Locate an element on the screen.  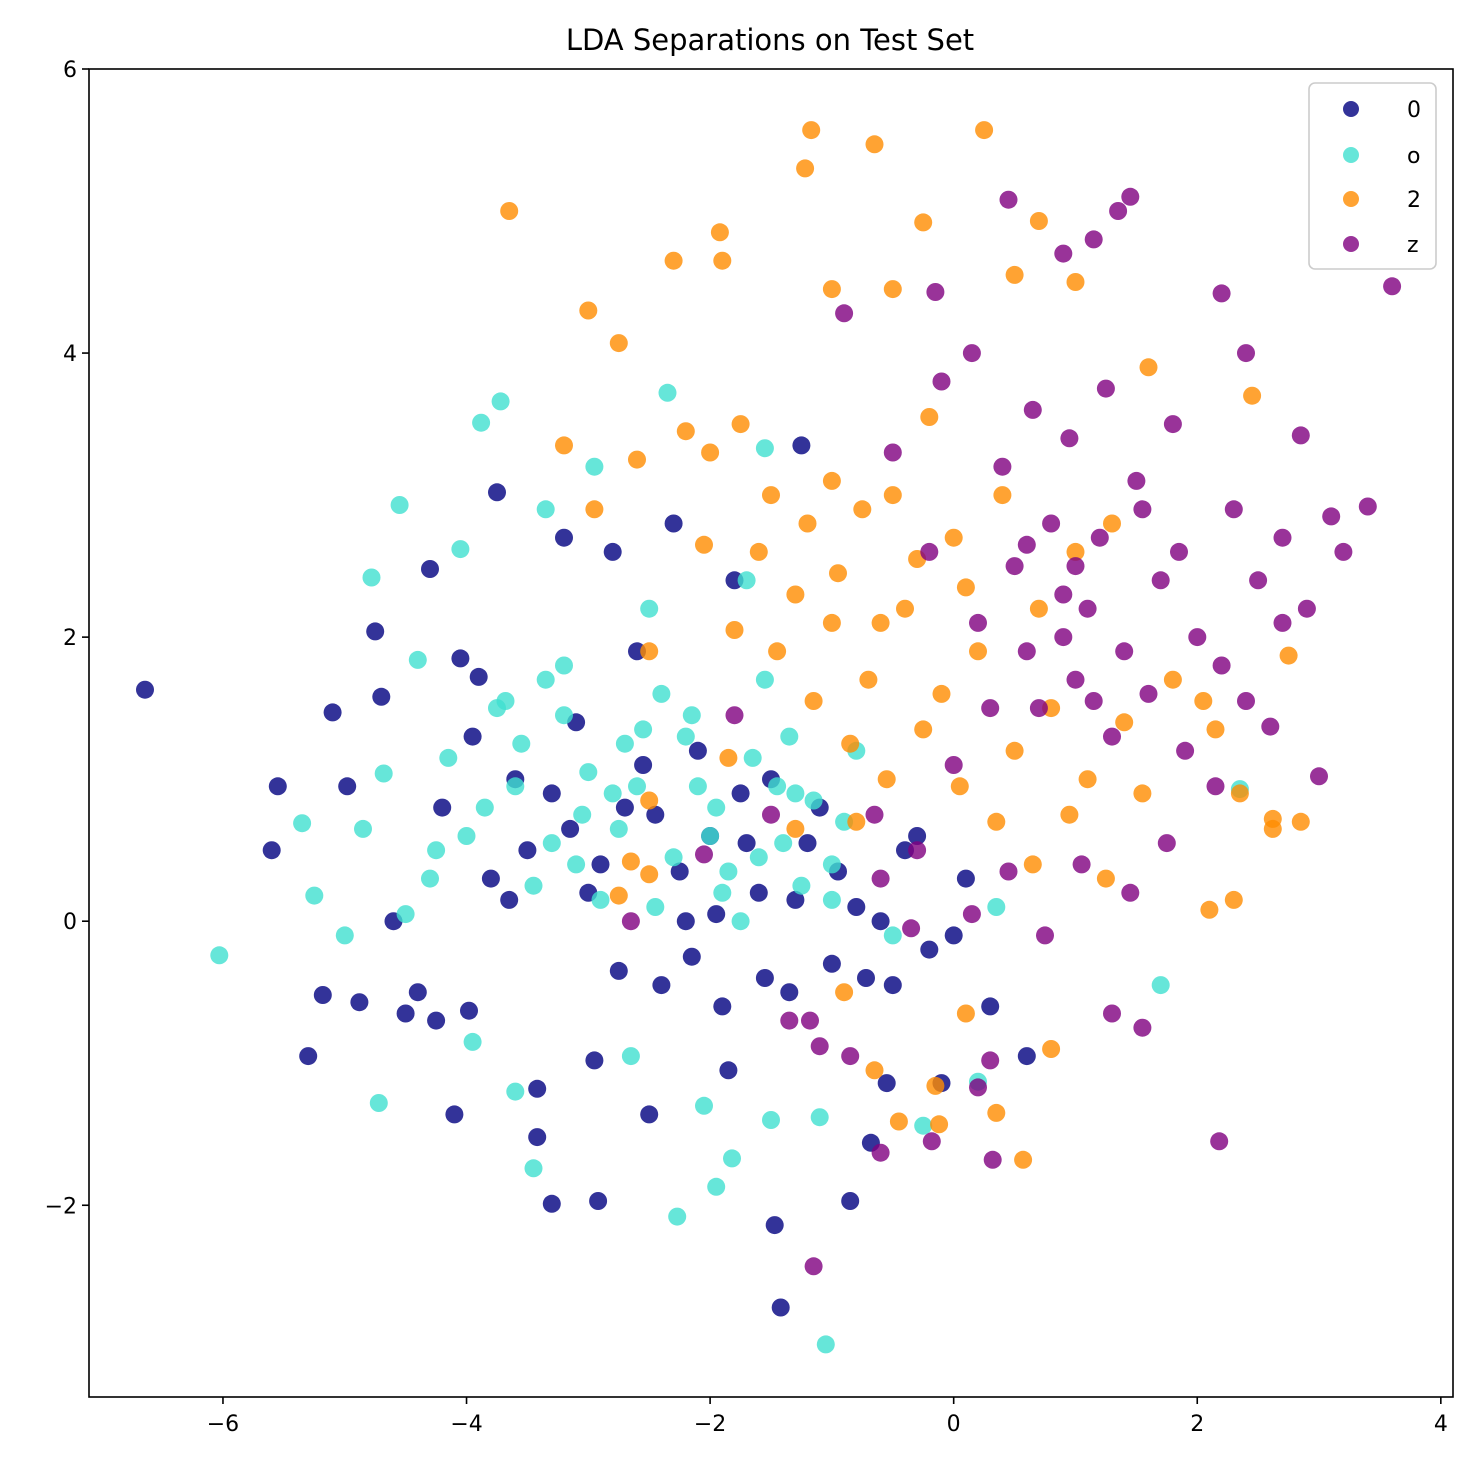
y-tick-label: 6 is located at coordinates (70, 70).